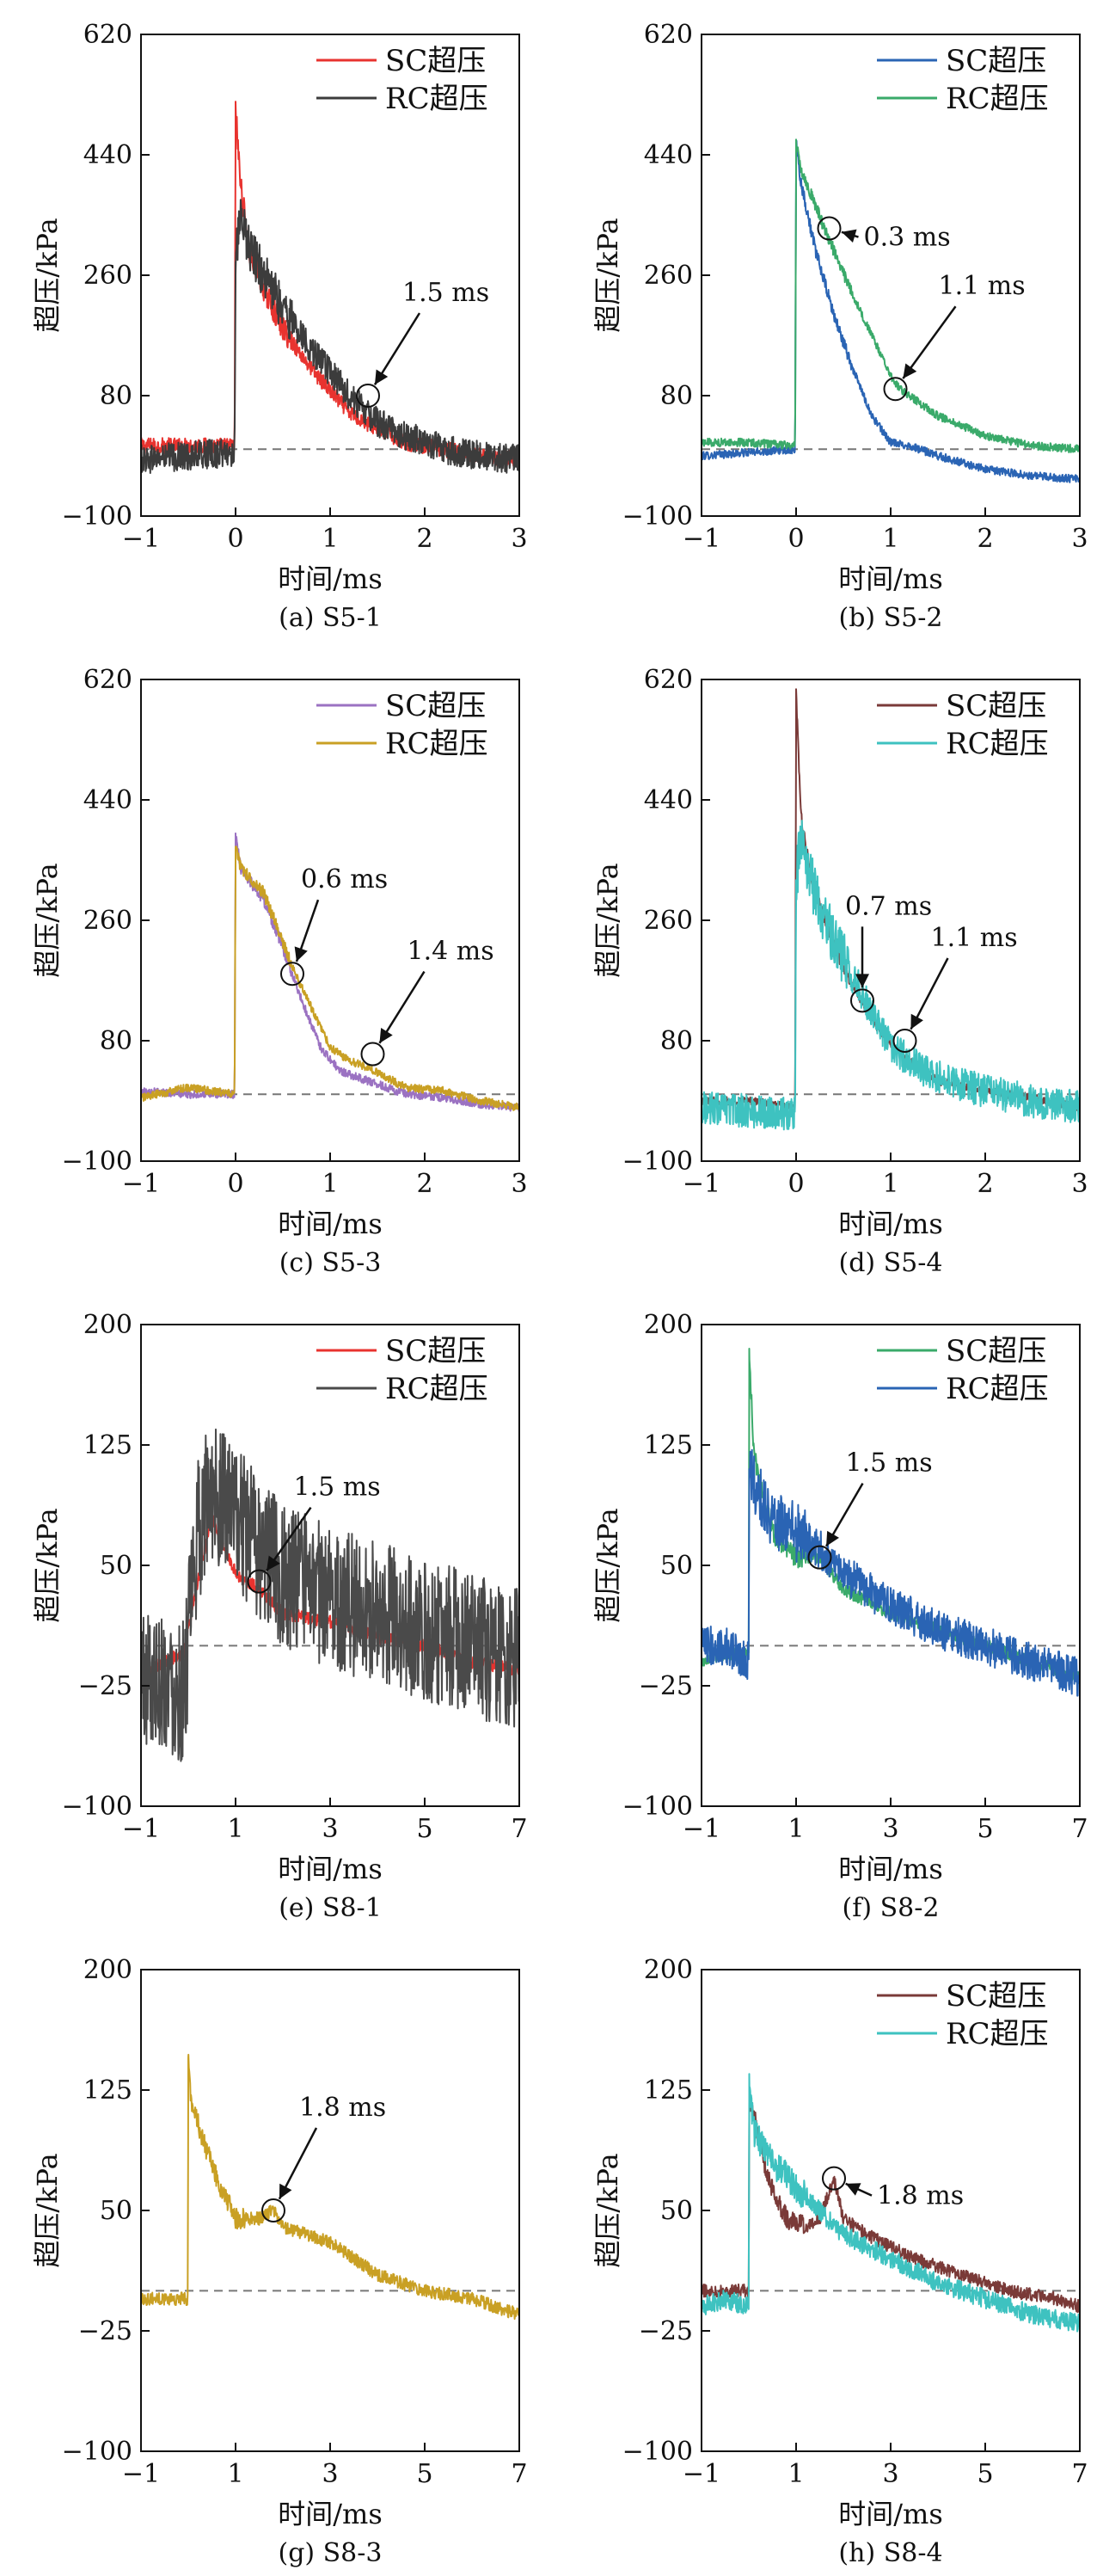  I want to click on annotation-label: 1.8 ms, so click(342, 2108).